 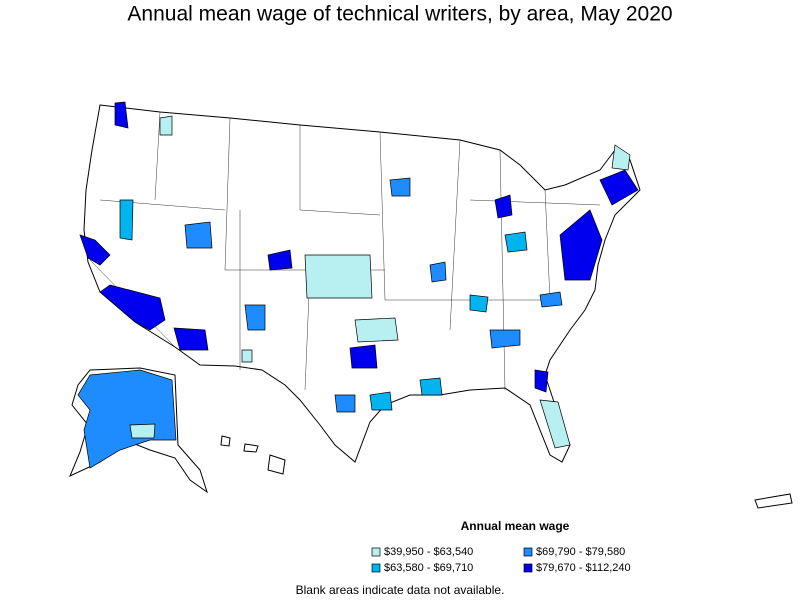 What do you see at coordinates (400, 590) in the screenshot?
I see `footnote: Blank areas indicate data not available.` at bounding box center [400, 590].